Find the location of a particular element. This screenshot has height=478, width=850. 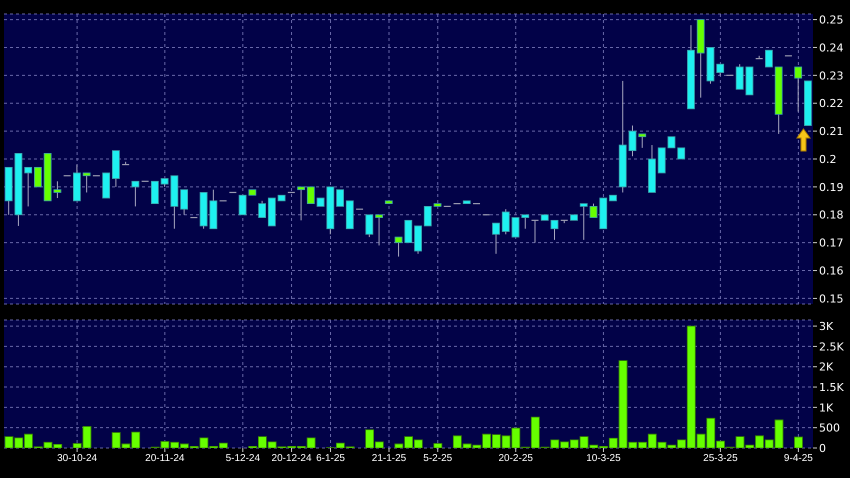

x-tick-label: 21-1-25 is located at coordinates (389, 458).